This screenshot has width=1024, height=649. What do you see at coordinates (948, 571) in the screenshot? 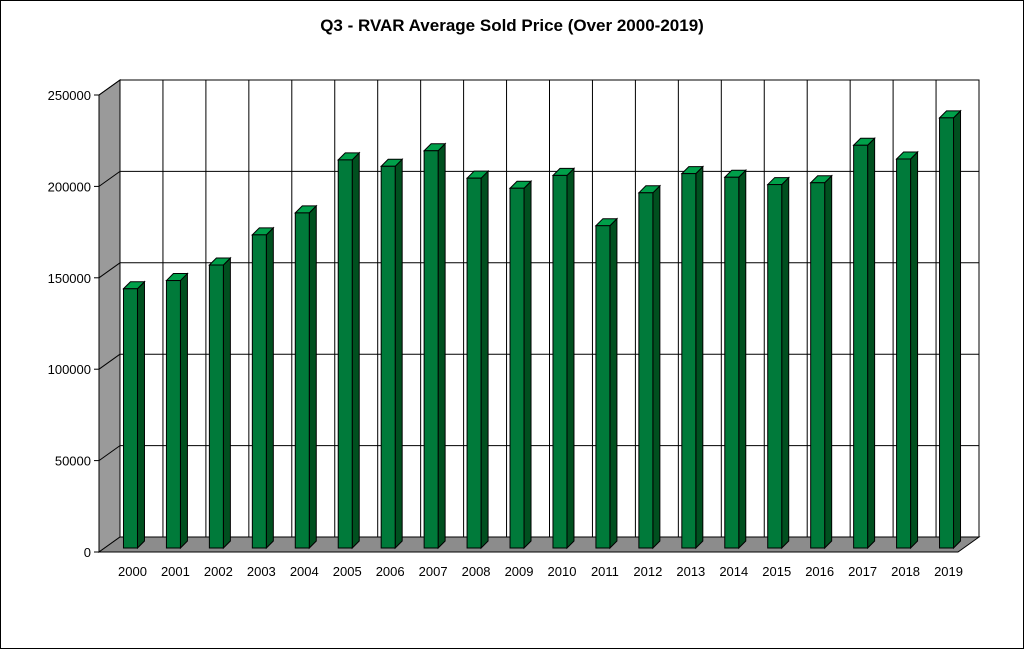
I see `x-tick-label: 2019` at bounding box center [948, 571].